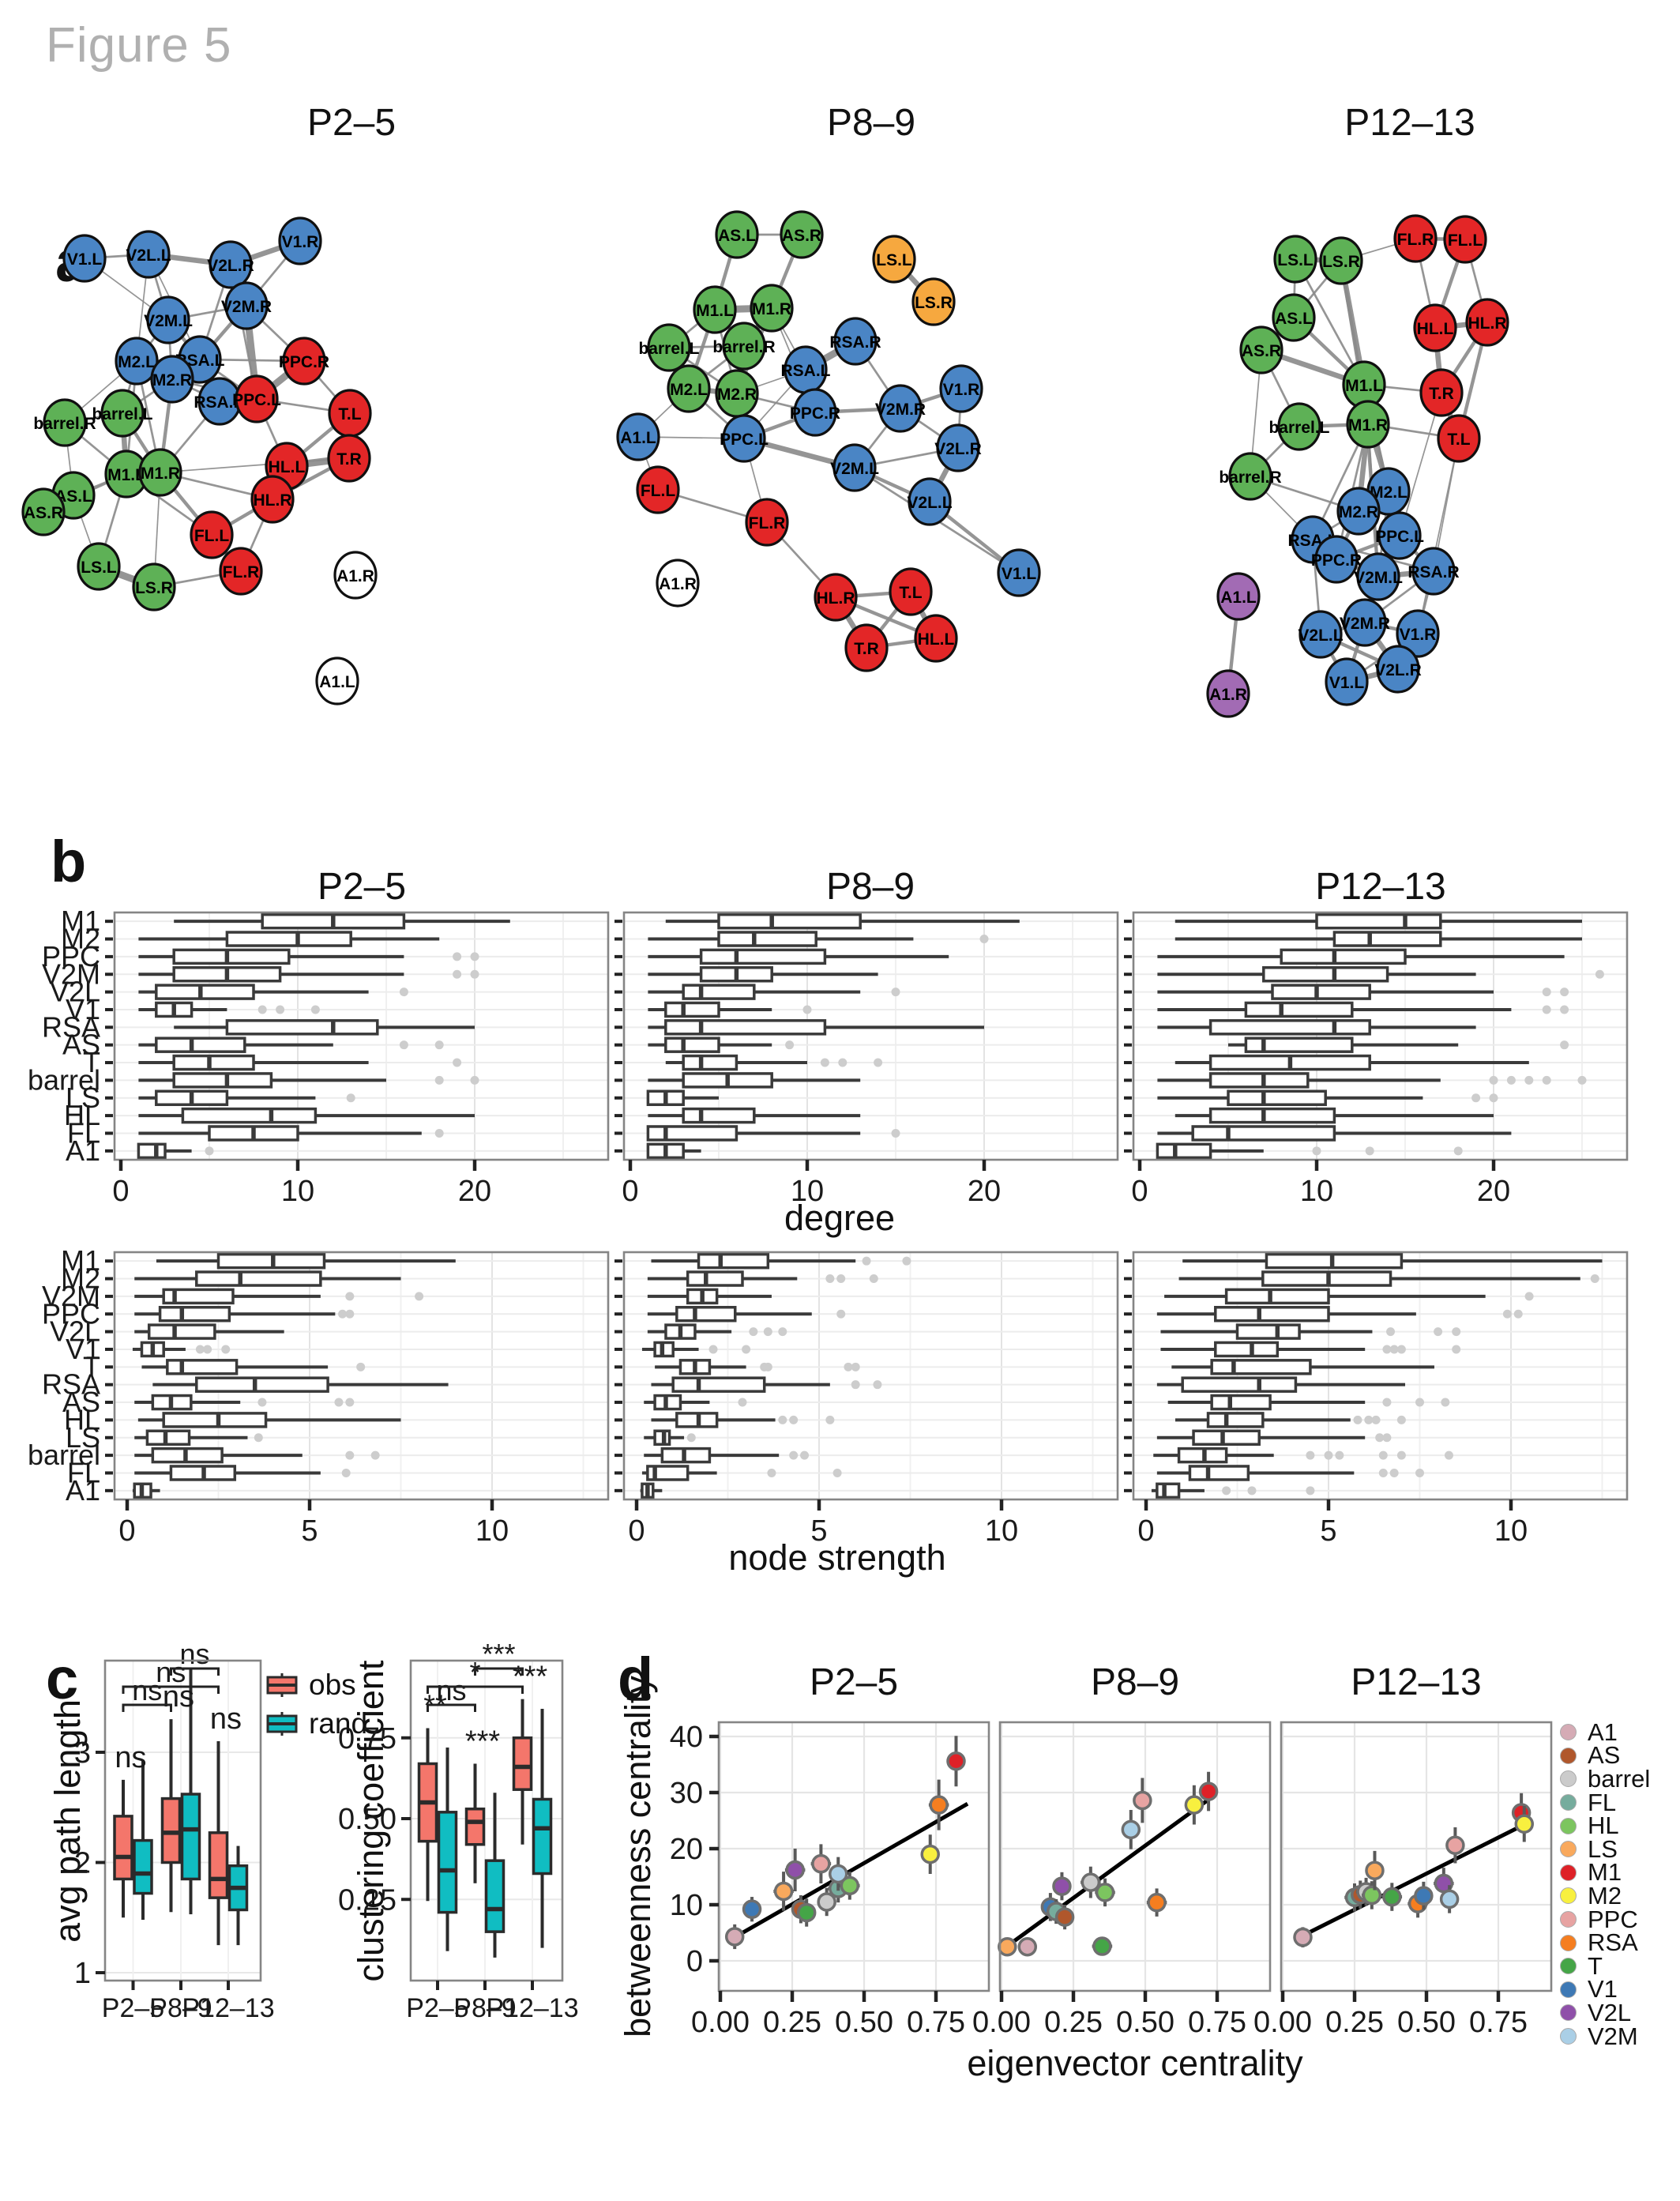 The height and width of the screenshot is (2201, 1680). Describe the element at coordinates (854, 1682) in the screenshot. I see `panel-d-title-p25: P2–5` at that location.